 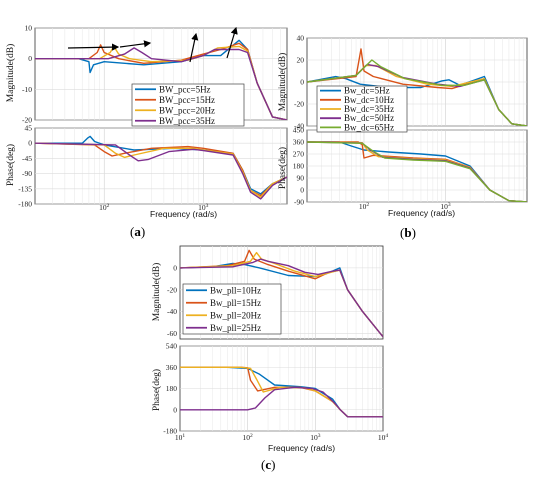 I want to click on phase-panel: 540 360 180 0 -180, so click(x=273, y=389).